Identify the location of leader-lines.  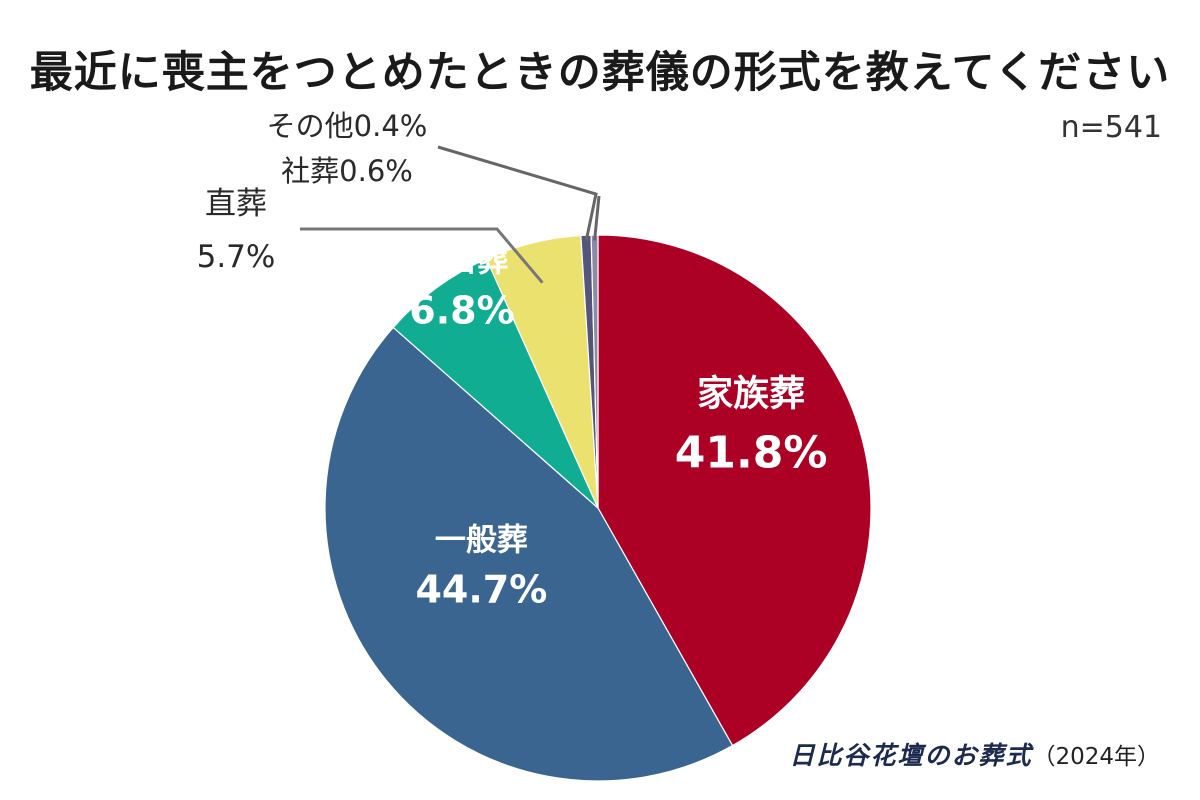
(450, 214).